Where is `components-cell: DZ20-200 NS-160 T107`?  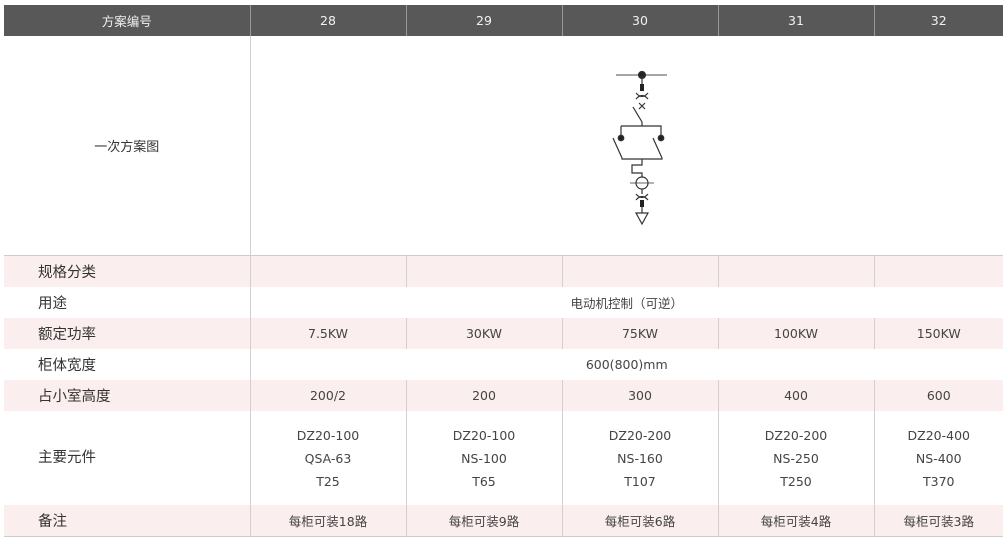
components-cell: DZ20-200 NS-160 T107 is located at coordinates (639, 458).